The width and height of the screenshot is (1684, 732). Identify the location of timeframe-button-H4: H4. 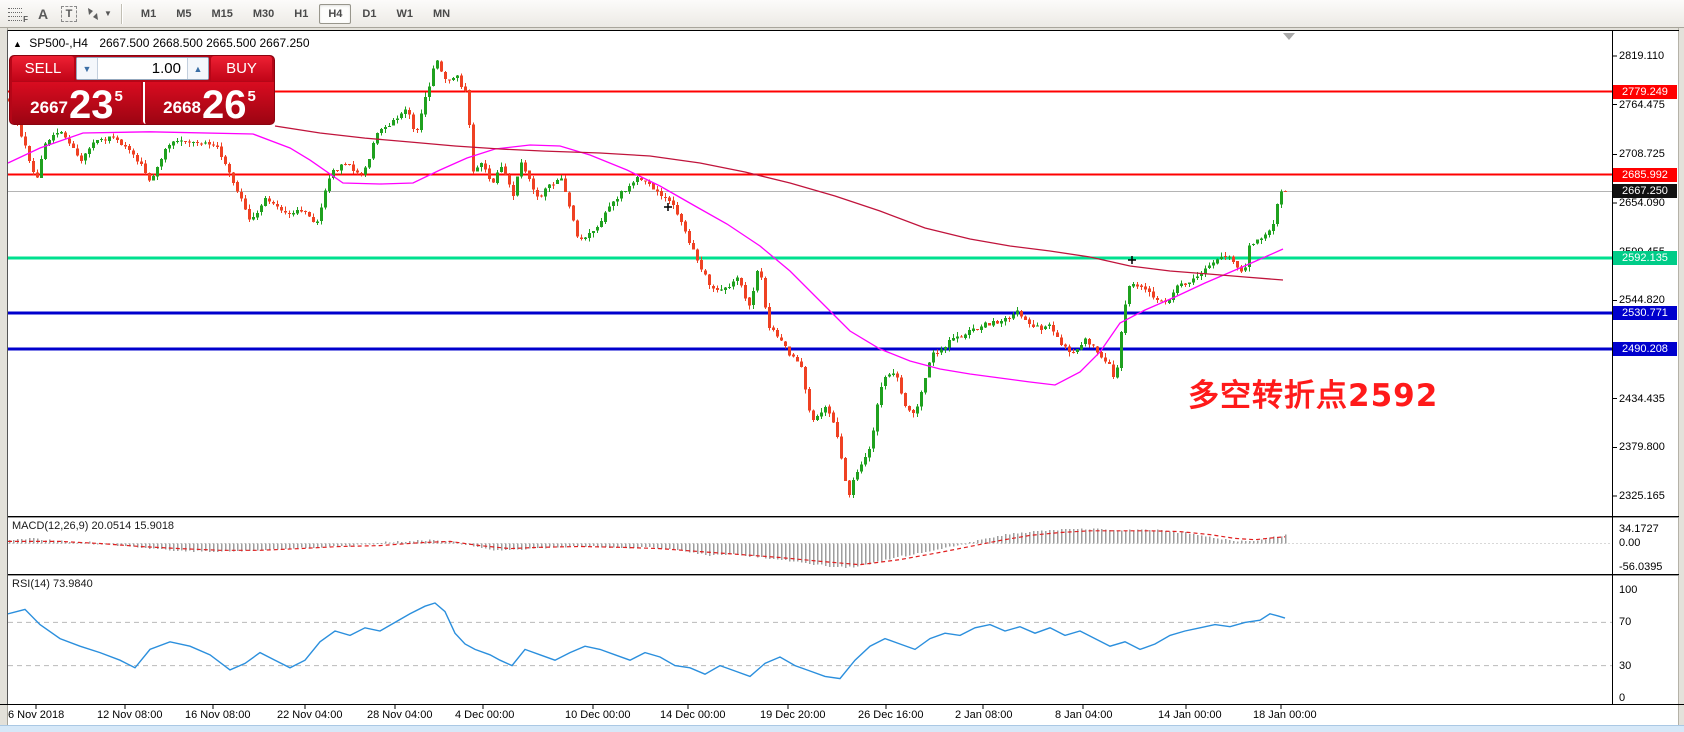
(335, 13).